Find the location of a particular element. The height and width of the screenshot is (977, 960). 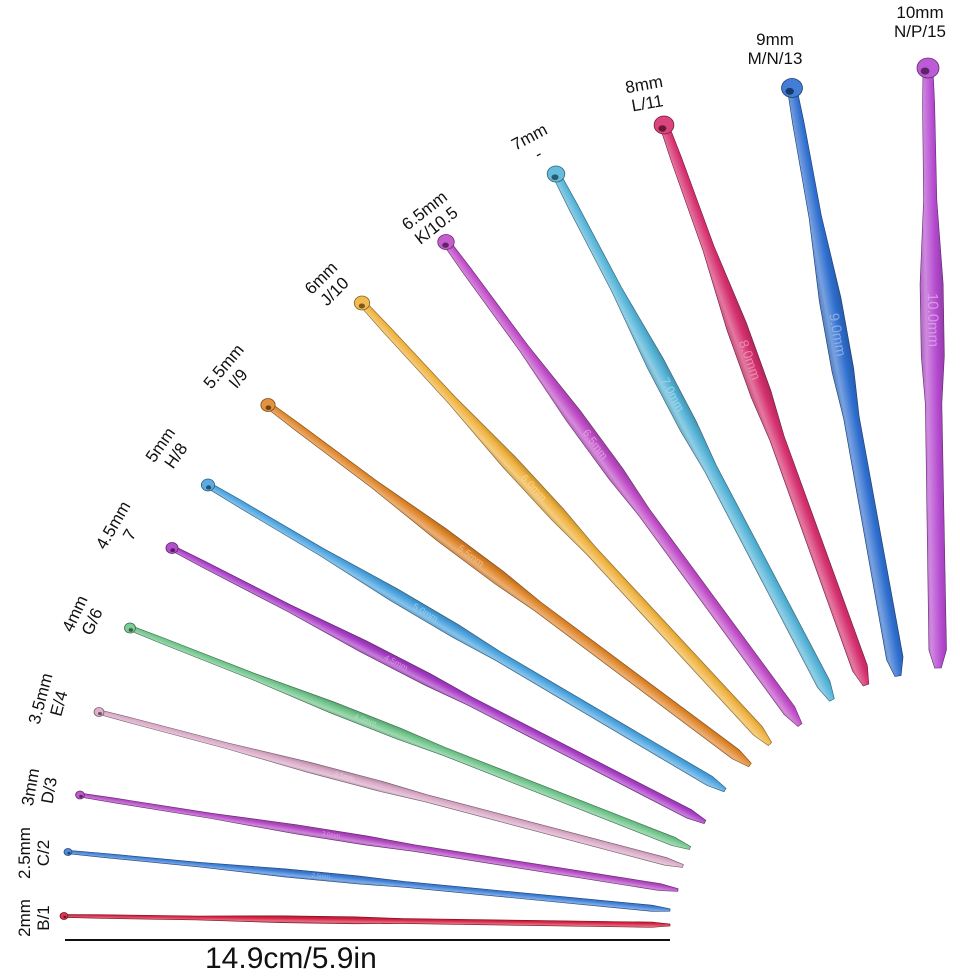

size-label-3mm: 3mmD/3 is located at coordinates (40, 789).